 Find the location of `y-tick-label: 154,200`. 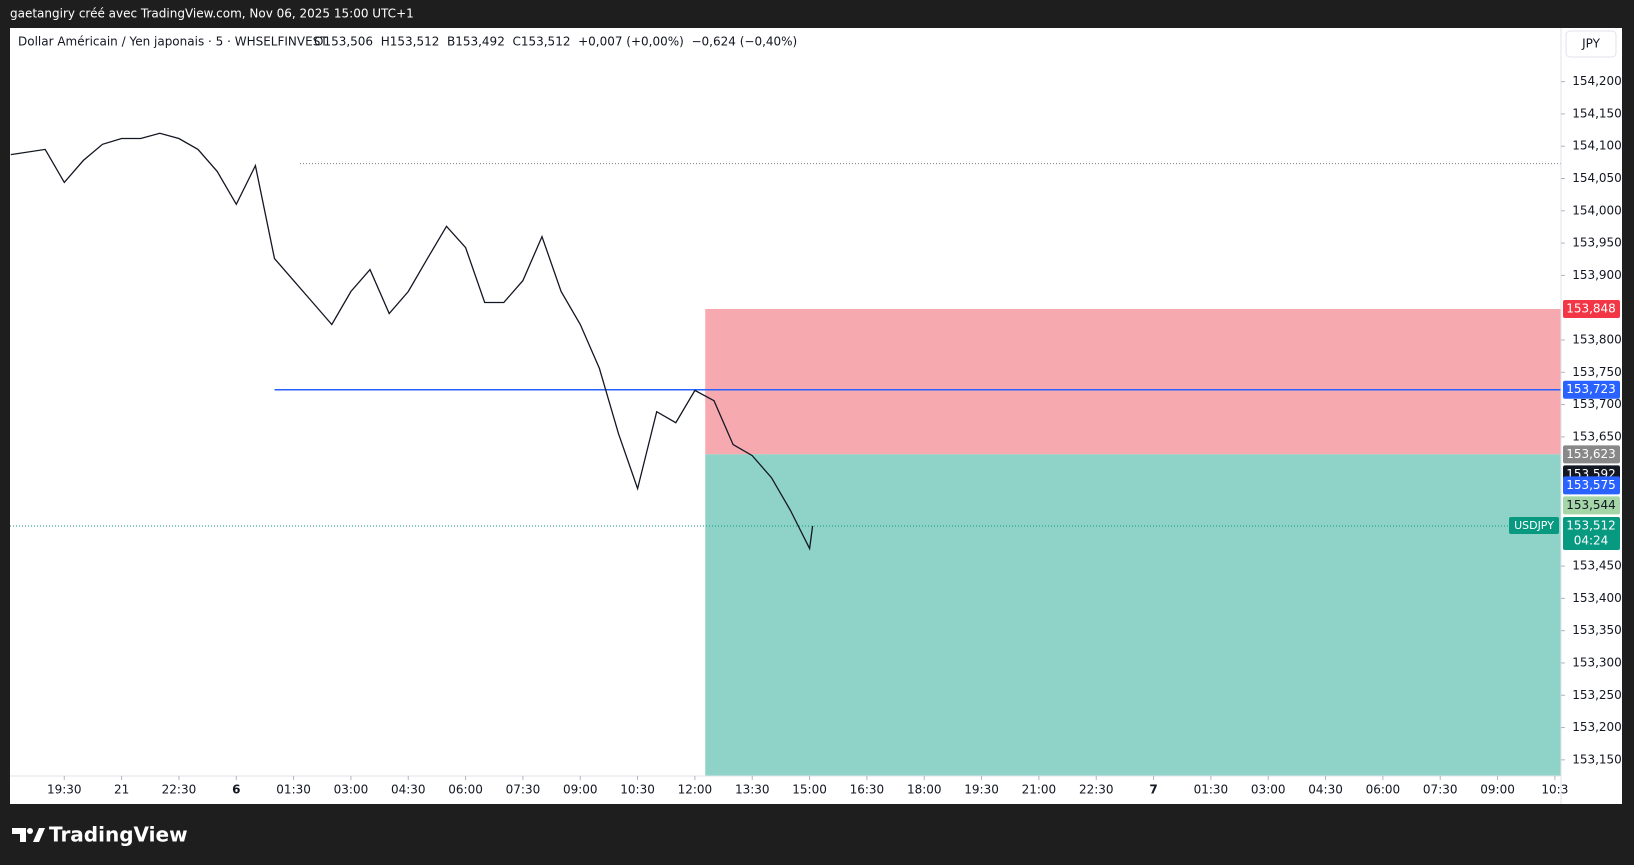

y-tick-label: 154,200 is located at coordinates (1597, 81).